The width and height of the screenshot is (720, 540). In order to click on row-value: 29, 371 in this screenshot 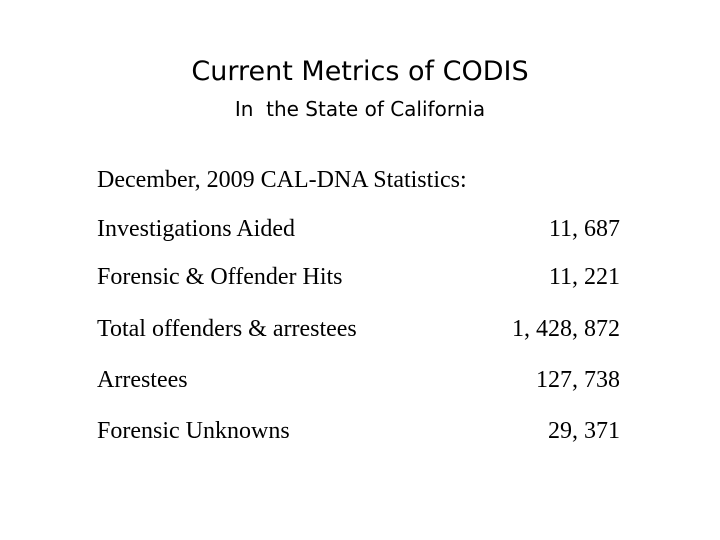, I will do `click(584, 431)`.